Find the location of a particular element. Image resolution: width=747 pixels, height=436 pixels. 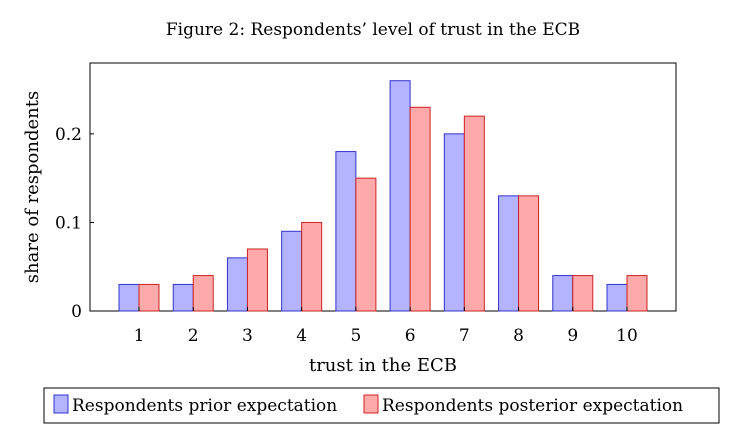

x-tick-label-9: 9 is located at coordinates (572, 336).